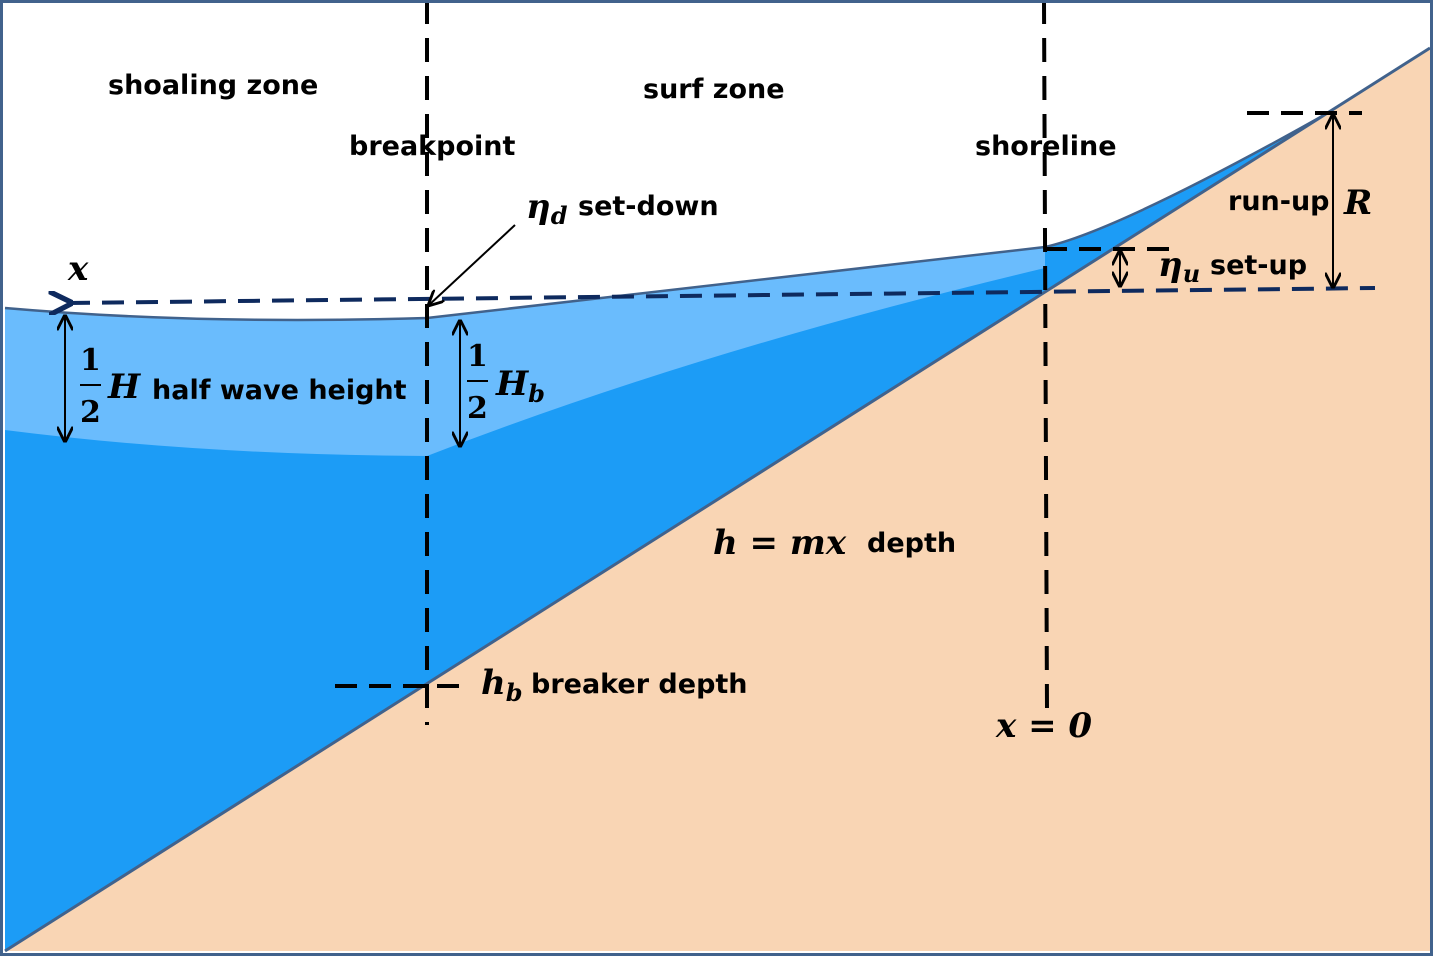  What do you see at coordinates (714, 89) in the screenshot?
I see `surf-zone-label: surf zone` at bounding box center [714, 89].